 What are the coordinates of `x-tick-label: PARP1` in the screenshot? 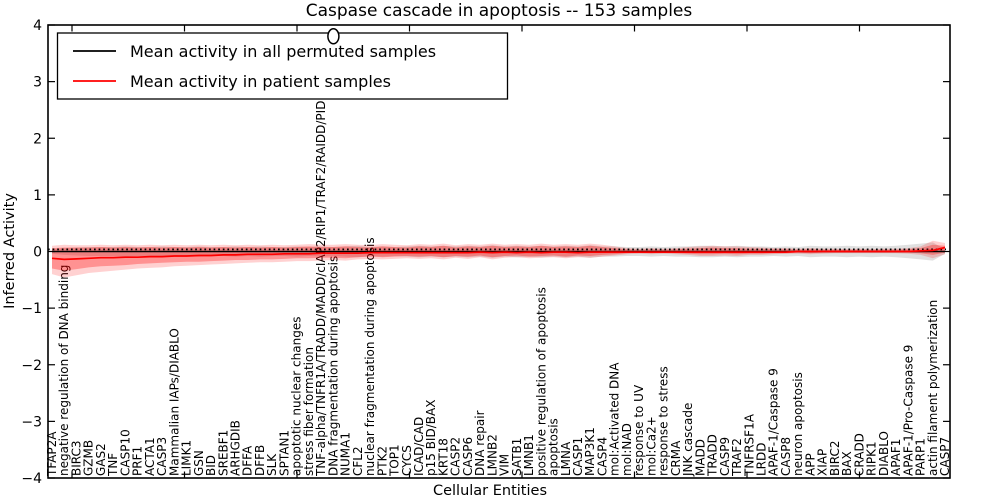 It's located at (921, 457).